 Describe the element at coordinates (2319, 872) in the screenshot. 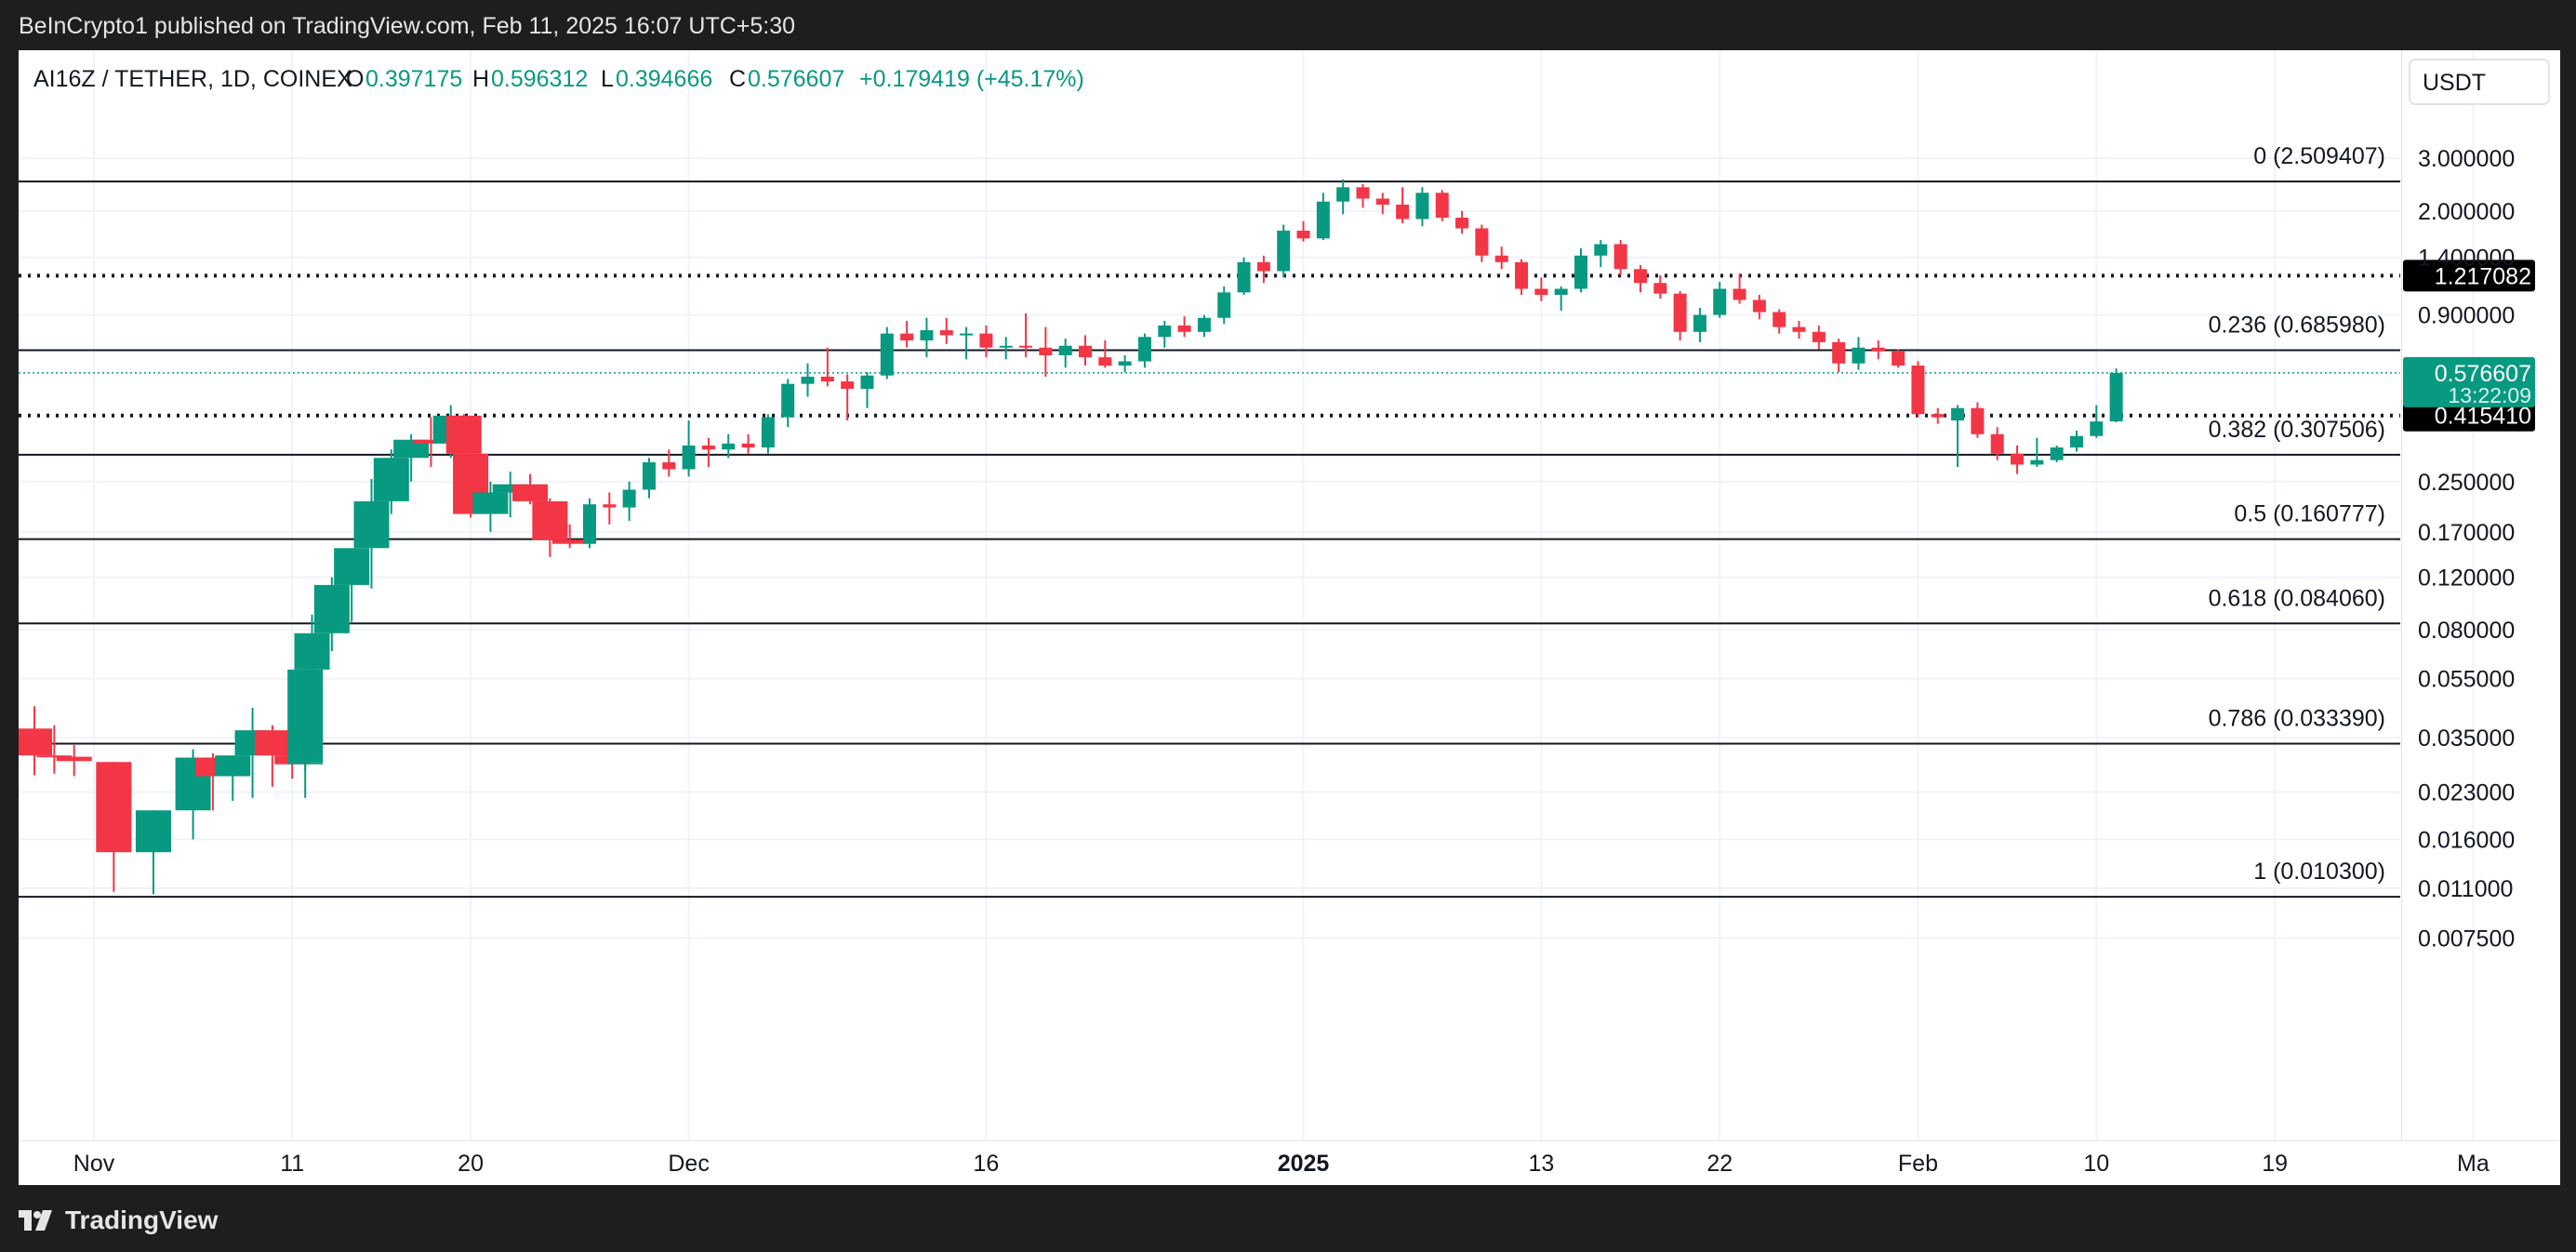

I see `fib-level-label: 1 (0.010300)` at that location.